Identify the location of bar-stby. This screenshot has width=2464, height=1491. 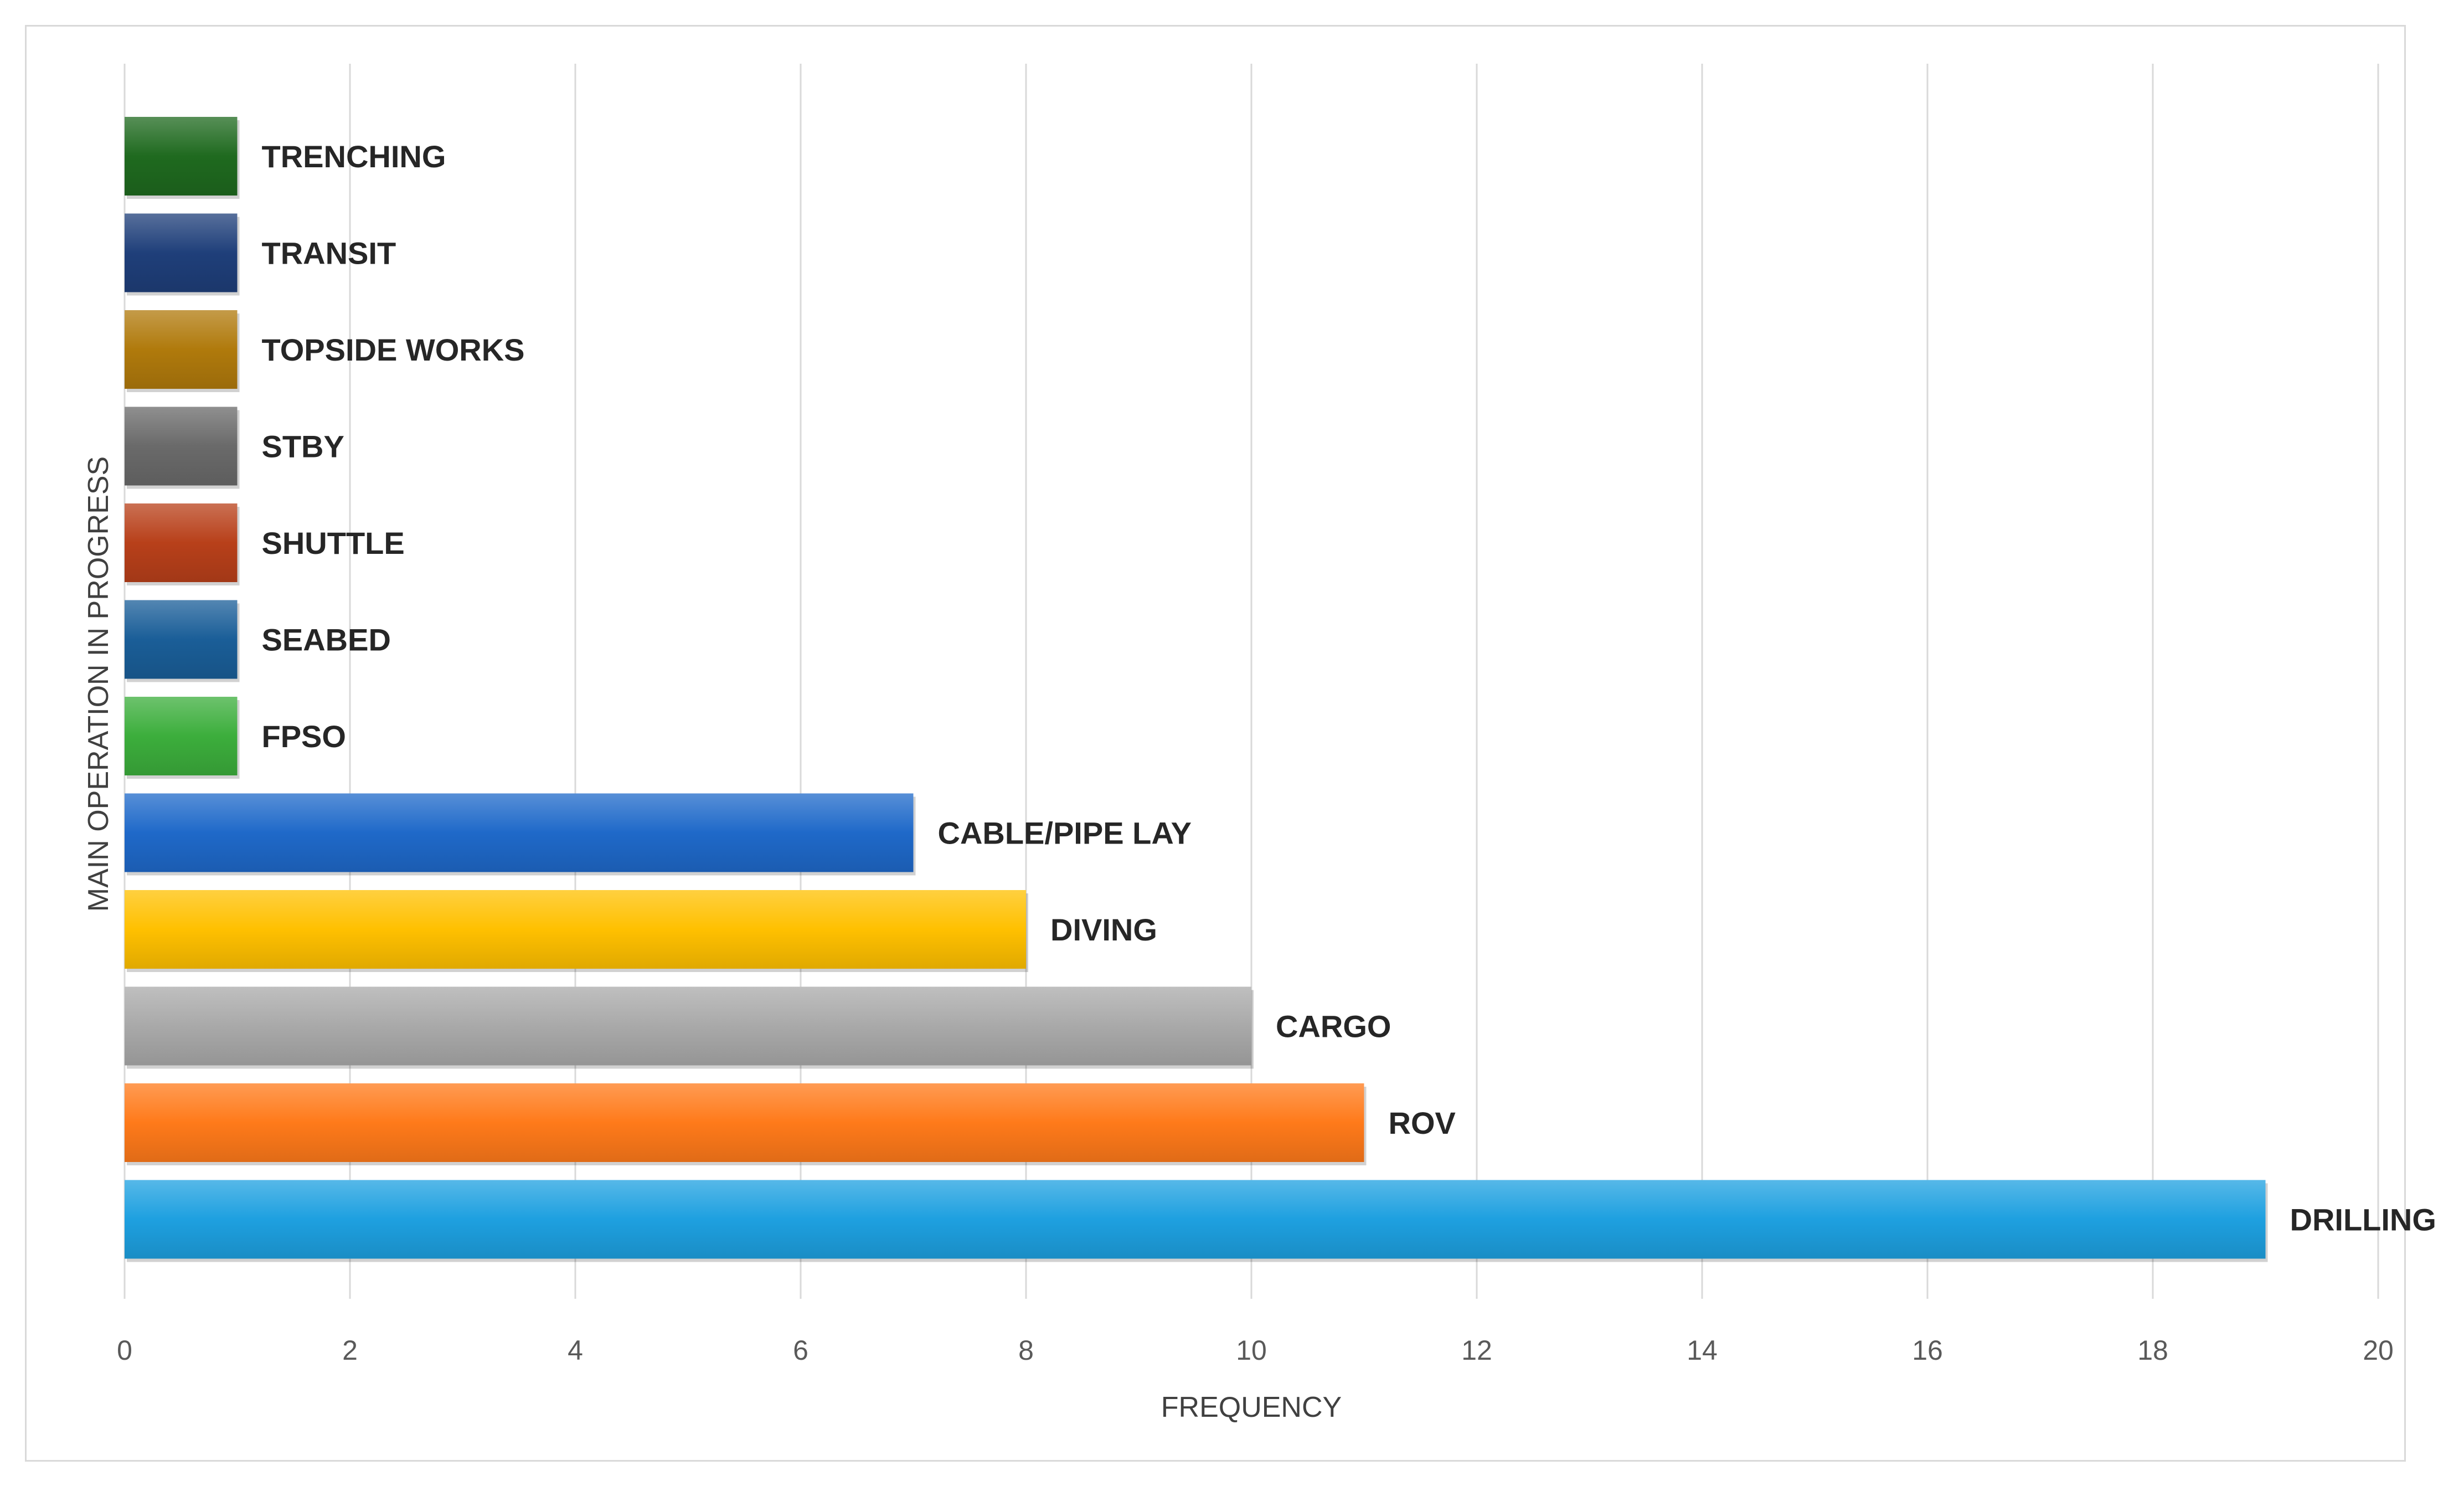
(181, 446).